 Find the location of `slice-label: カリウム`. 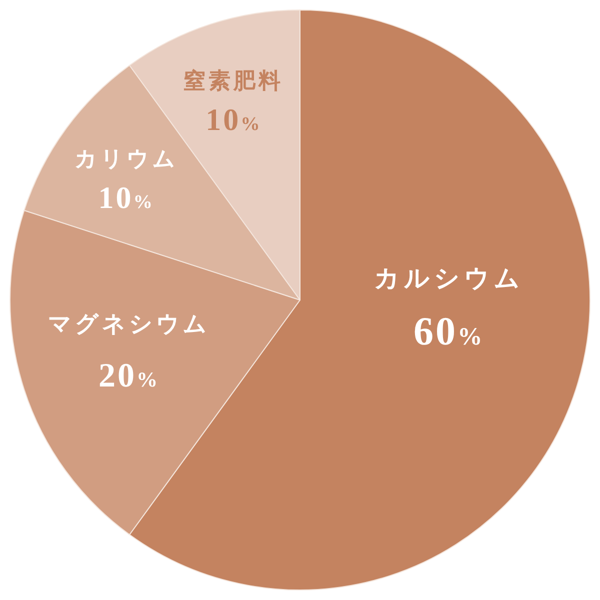

slice-label: カリウム is located at coordinates (126, 158).